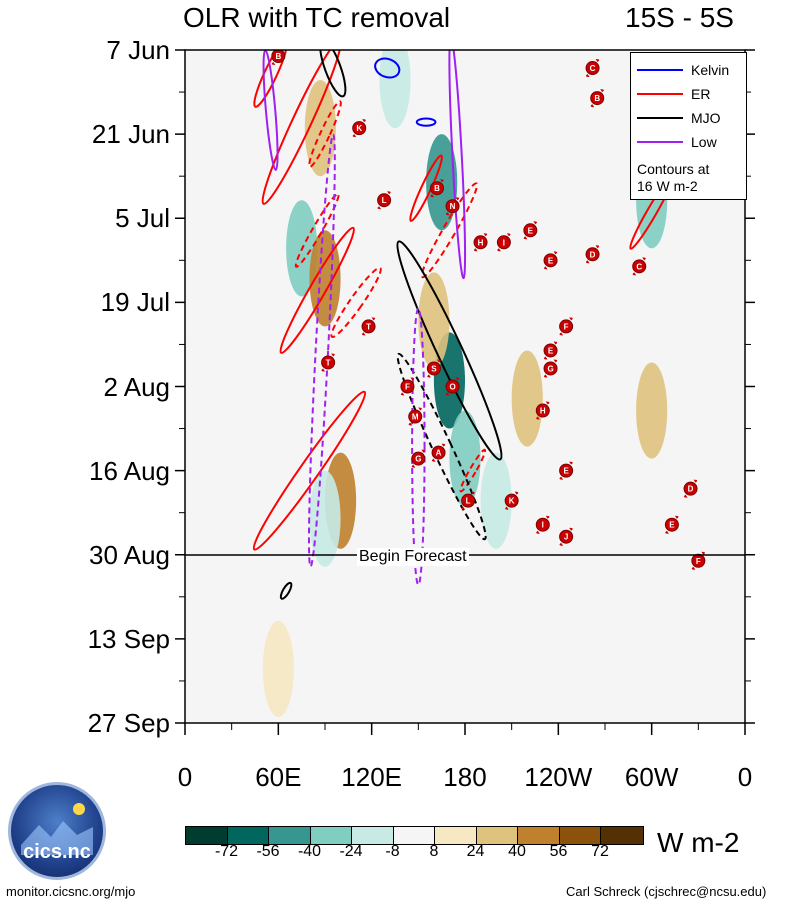  What do you see at coordinates (673, 169) in the screenshot?
I see `contour-note-line-1: Contours at` at bounding box center [673, 169].